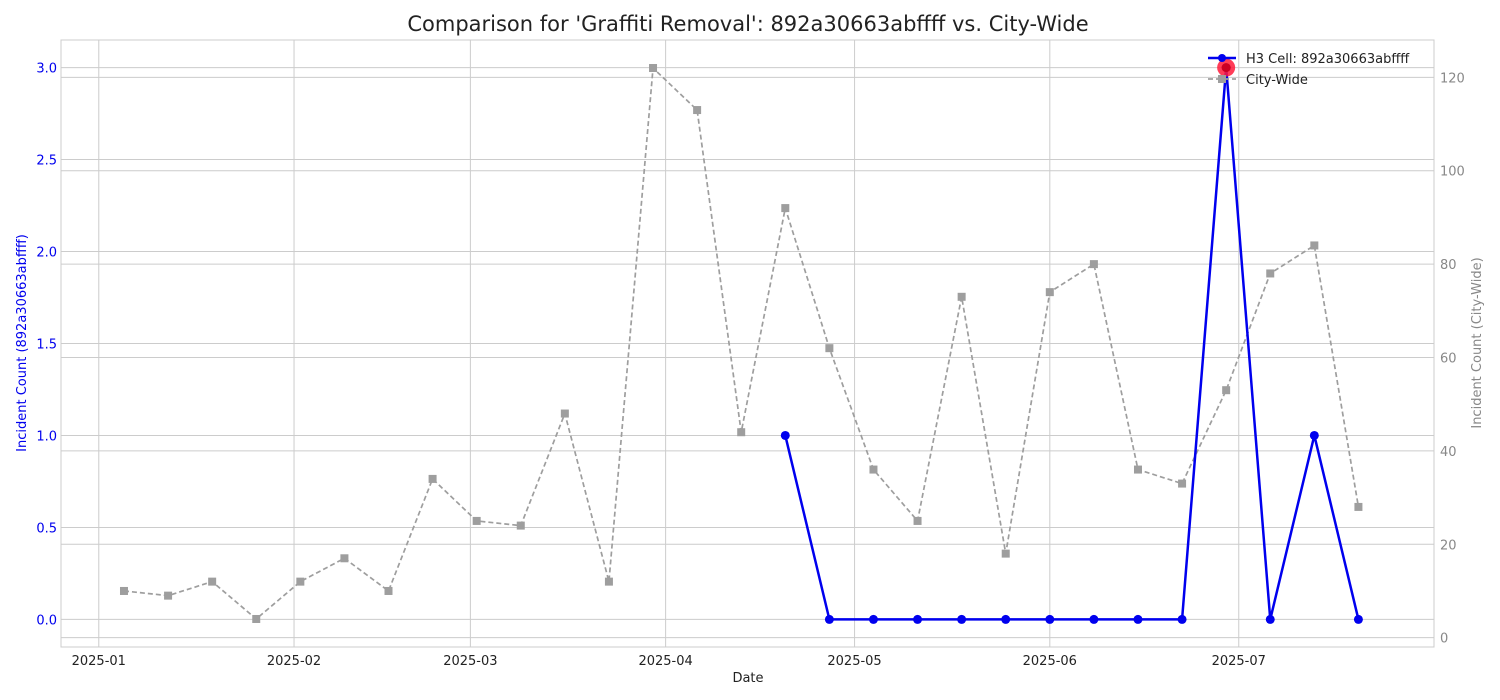 This screenshot has width=1500, height=700. What do you see at coordinates (1448, 359) in the screenshot?
I see `y-right-tick-label: 60` at bounding box center [1448, 359].